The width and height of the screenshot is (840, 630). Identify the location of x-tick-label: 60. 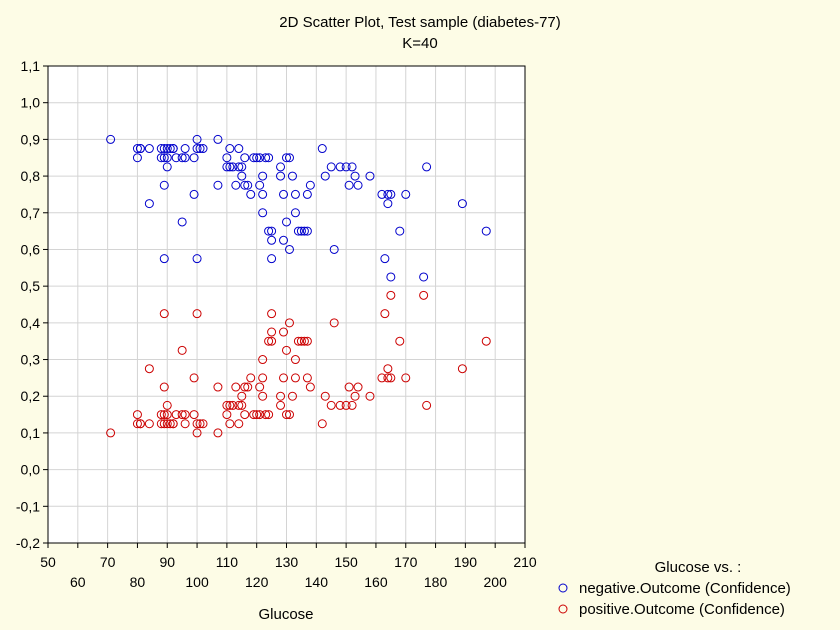
(78, 582).